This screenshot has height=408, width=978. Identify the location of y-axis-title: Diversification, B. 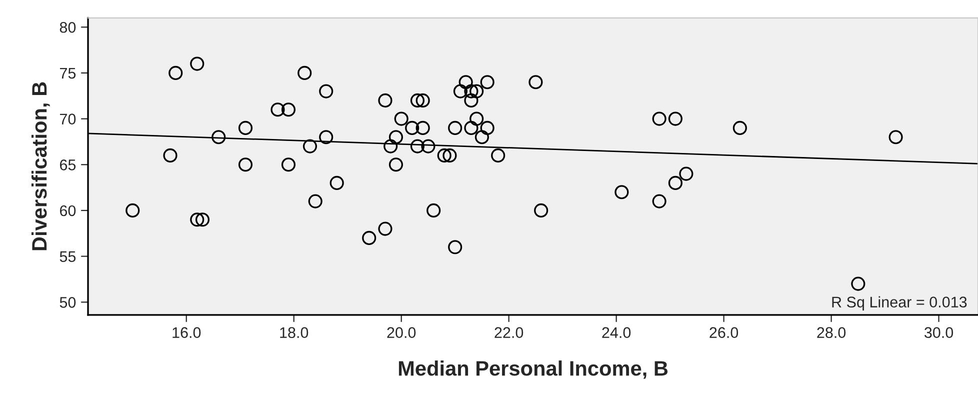
(40, 166).